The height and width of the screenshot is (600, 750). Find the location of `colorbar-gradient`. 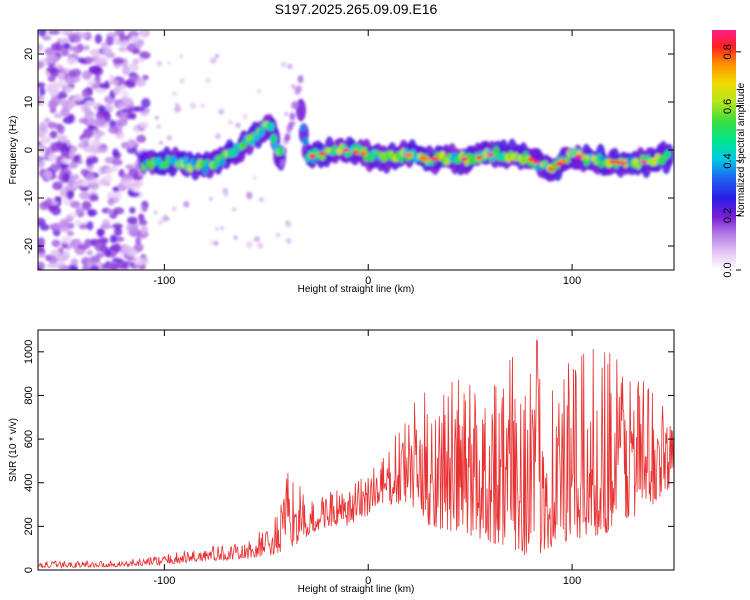

colorbar-gradient is located at coordinates (724, 150).